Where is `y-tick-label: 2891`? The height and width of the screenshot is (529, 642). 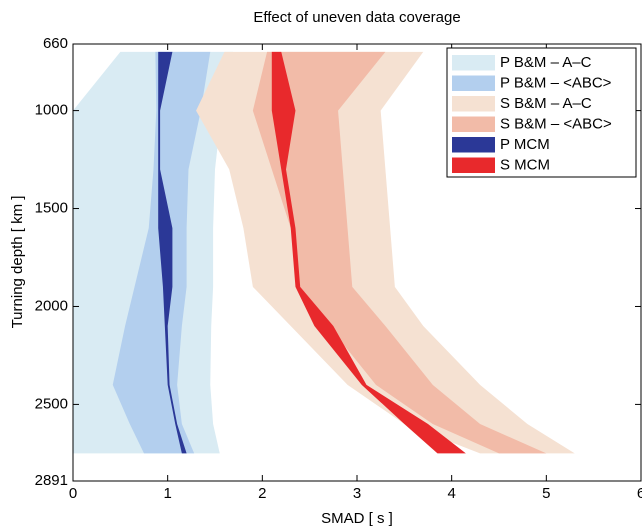 y-tick-label: 2891 is located at coordinates (51, 480).